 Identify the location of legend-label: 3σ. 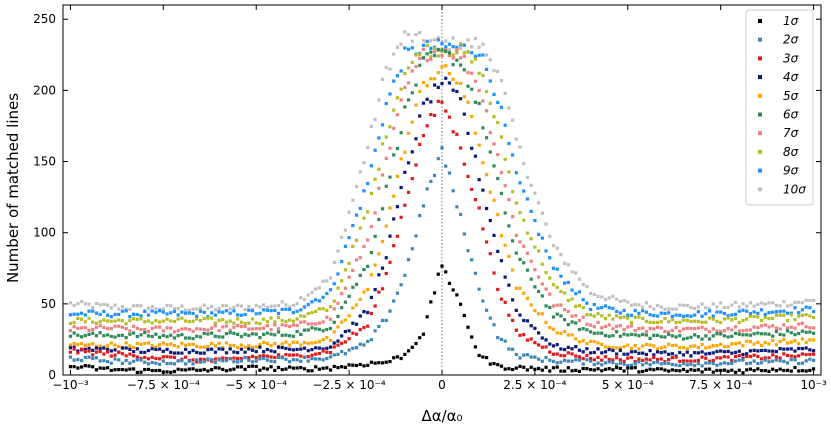
(791, 58).